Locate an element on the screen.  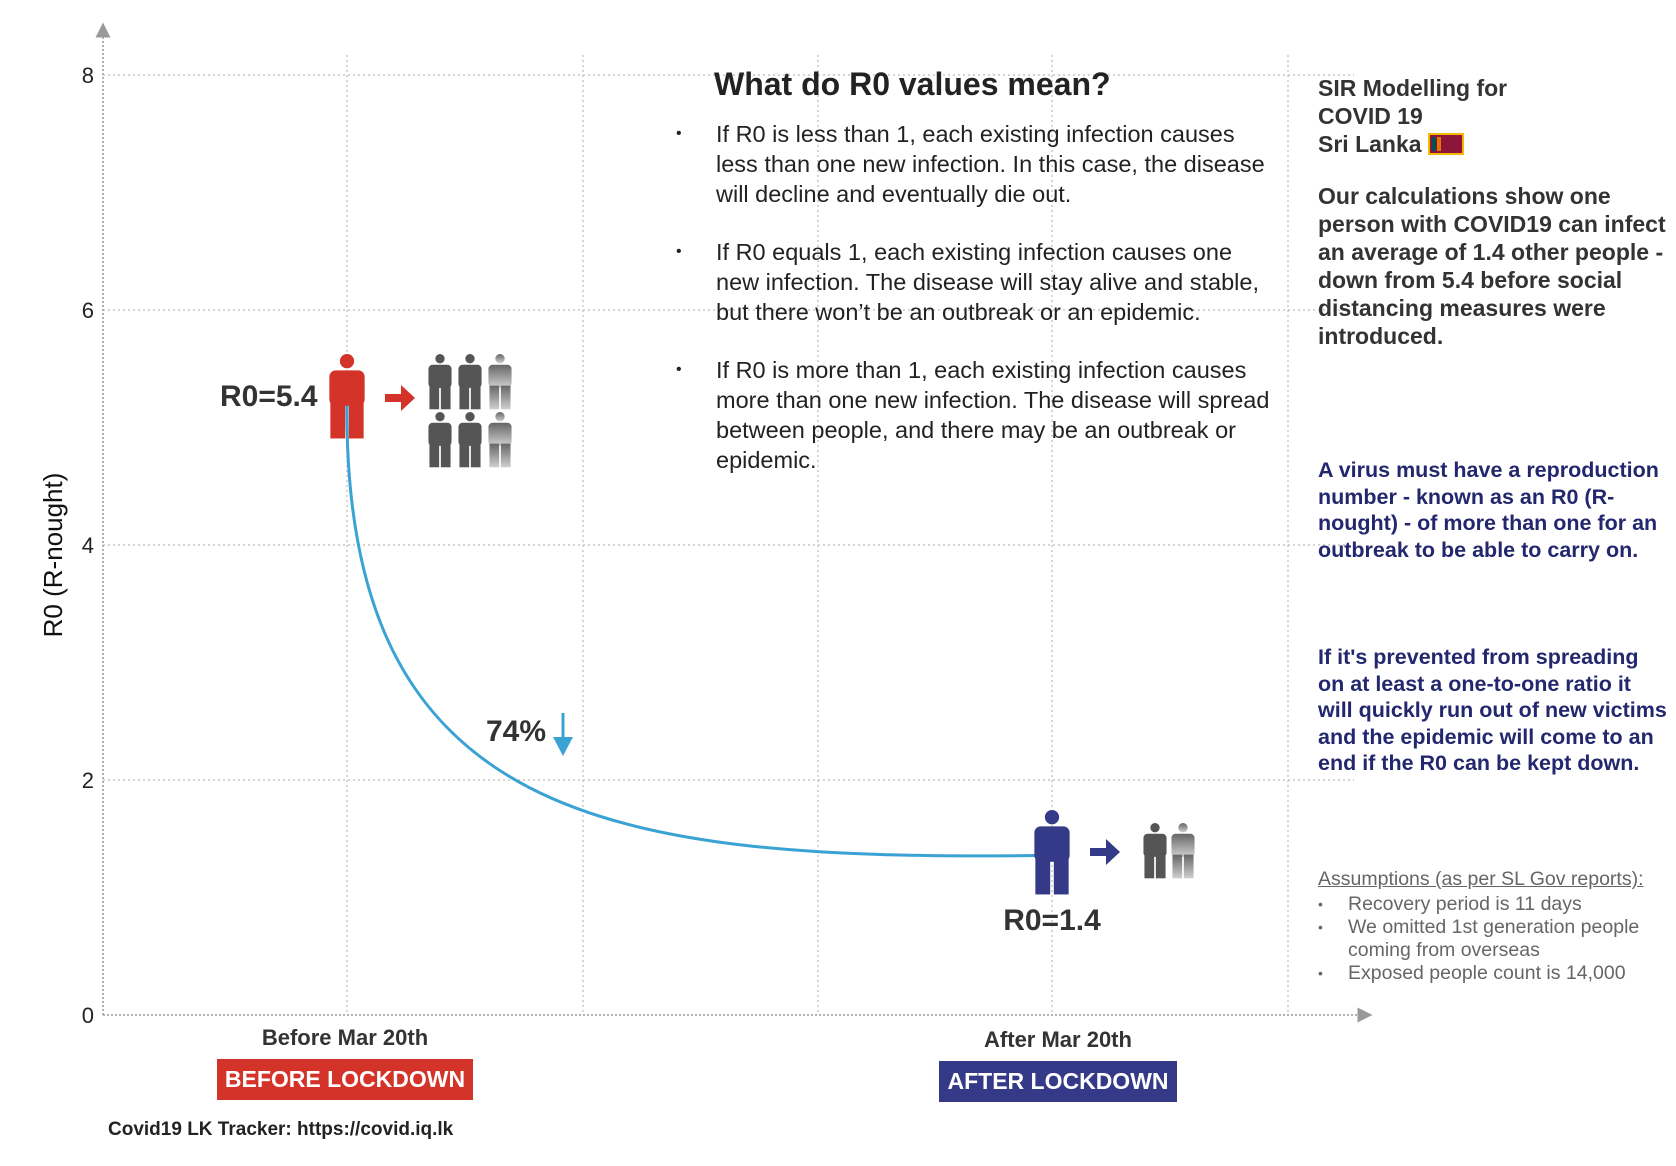
info-title: What do R0 values mean? is located at coordinates (912, 84).